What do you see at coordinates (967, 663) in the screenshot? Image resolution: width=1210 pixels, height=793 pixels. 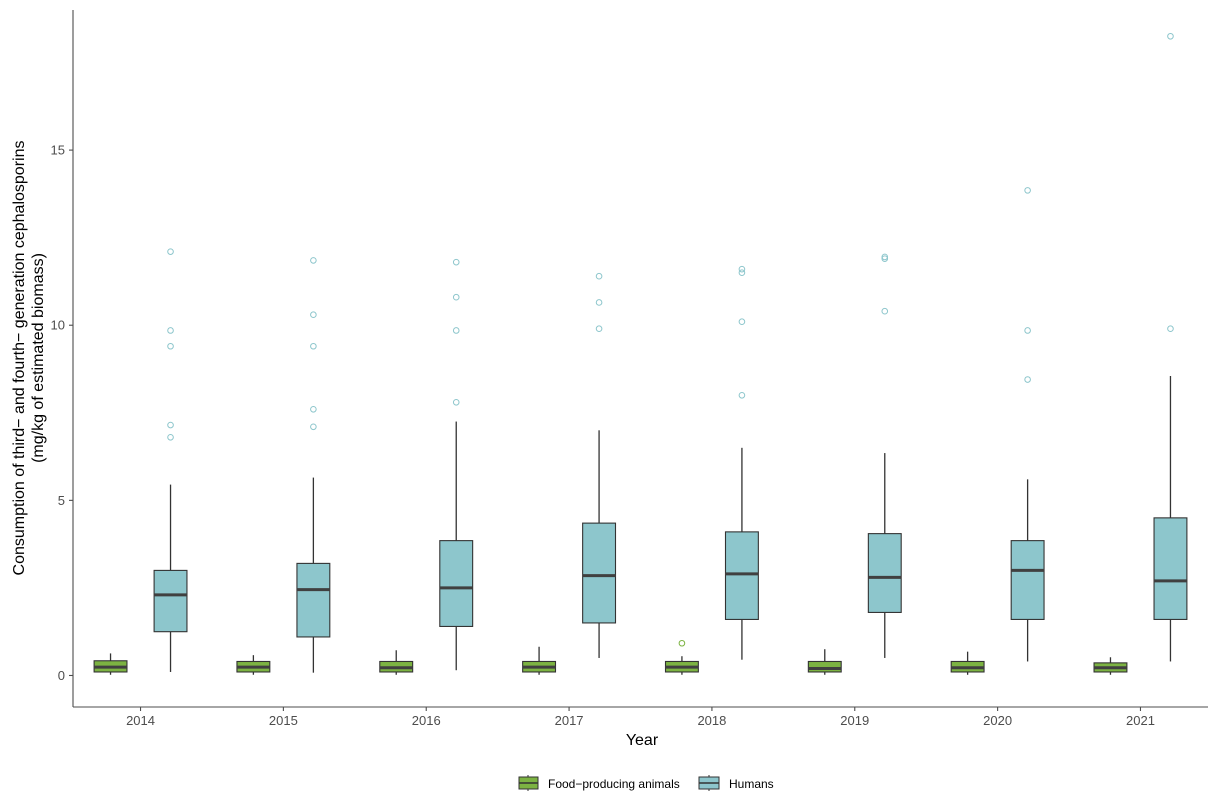 I see `box-food-producing-animals-2020` at bounding box center [967, 663].